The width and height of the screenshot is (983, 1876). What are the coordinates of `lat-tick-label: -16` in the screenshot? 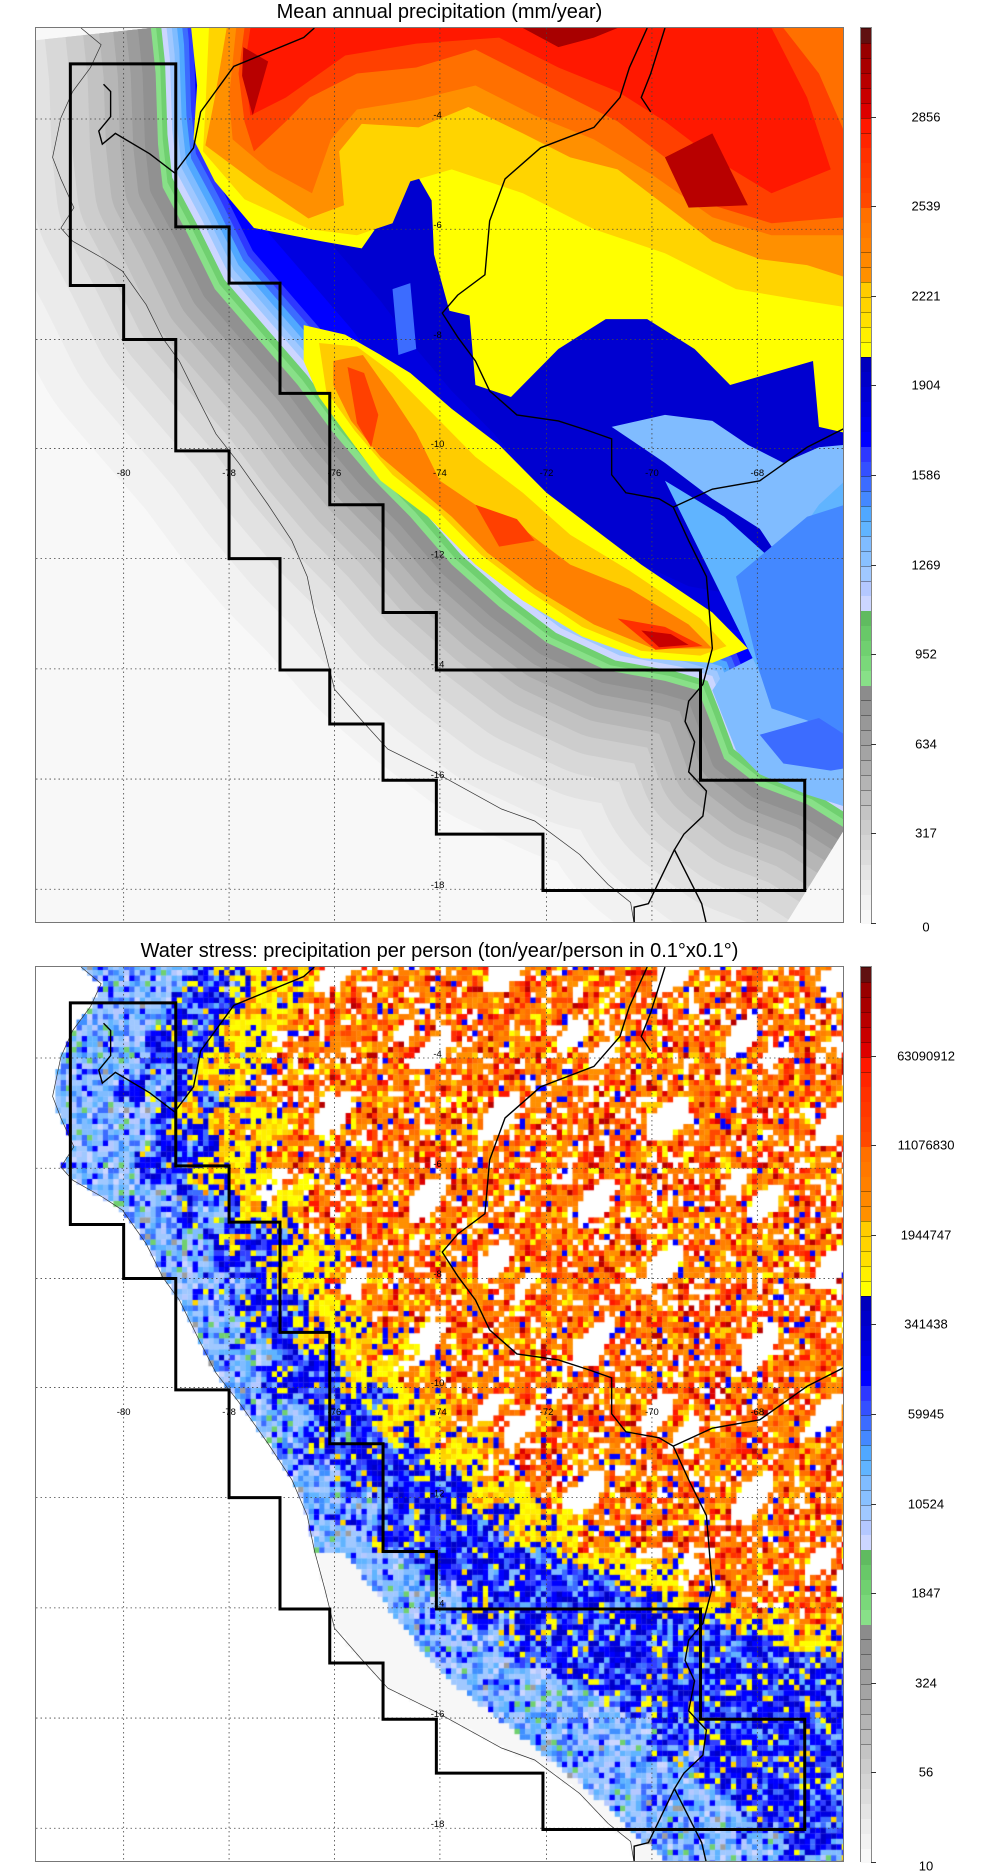 It's located at (438, 775).